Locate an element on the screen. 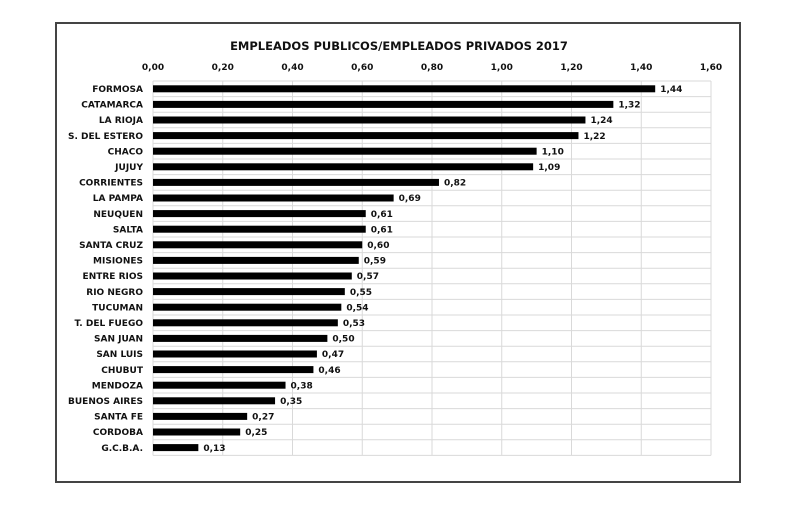 Image resolution: width=790 pixels, height=527 pixels. data-label: 0,35 is located at coordinates (291, 402).